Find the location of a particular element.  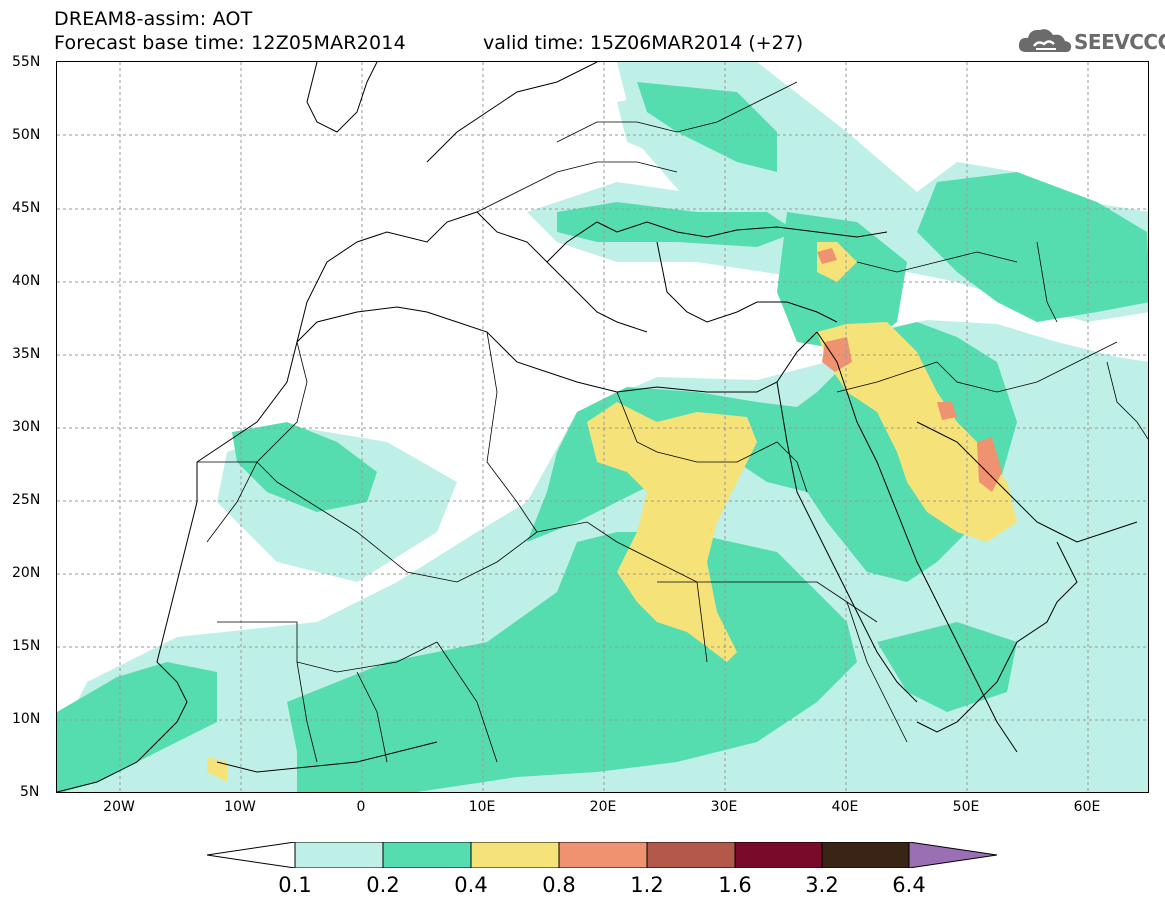

map-title: DREAM8-assim: AOT is located at coordinates (153, 19).